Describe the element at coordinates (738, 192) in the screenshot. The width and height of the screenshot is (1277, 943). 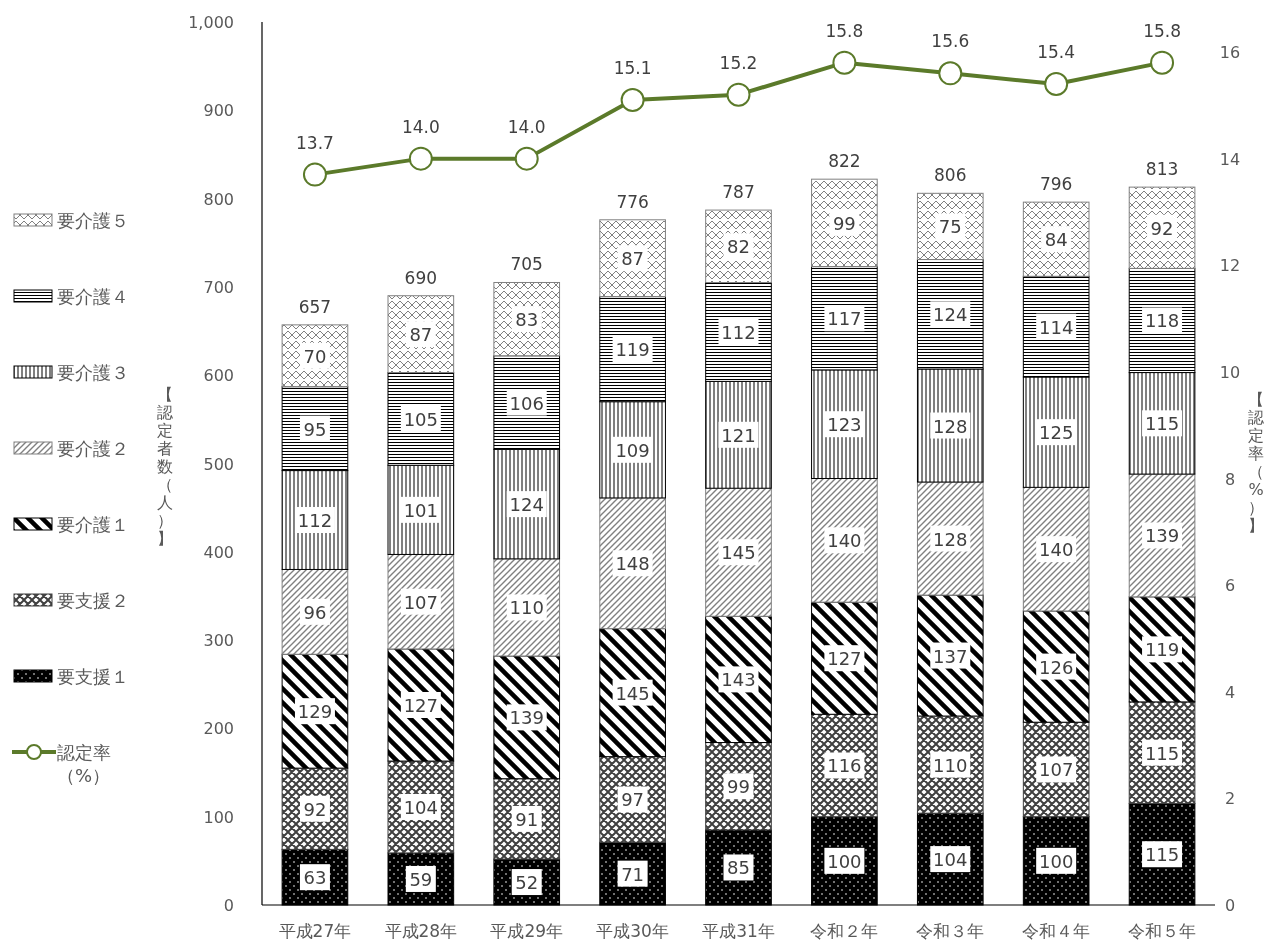
I see `total-label: 787` at that location.